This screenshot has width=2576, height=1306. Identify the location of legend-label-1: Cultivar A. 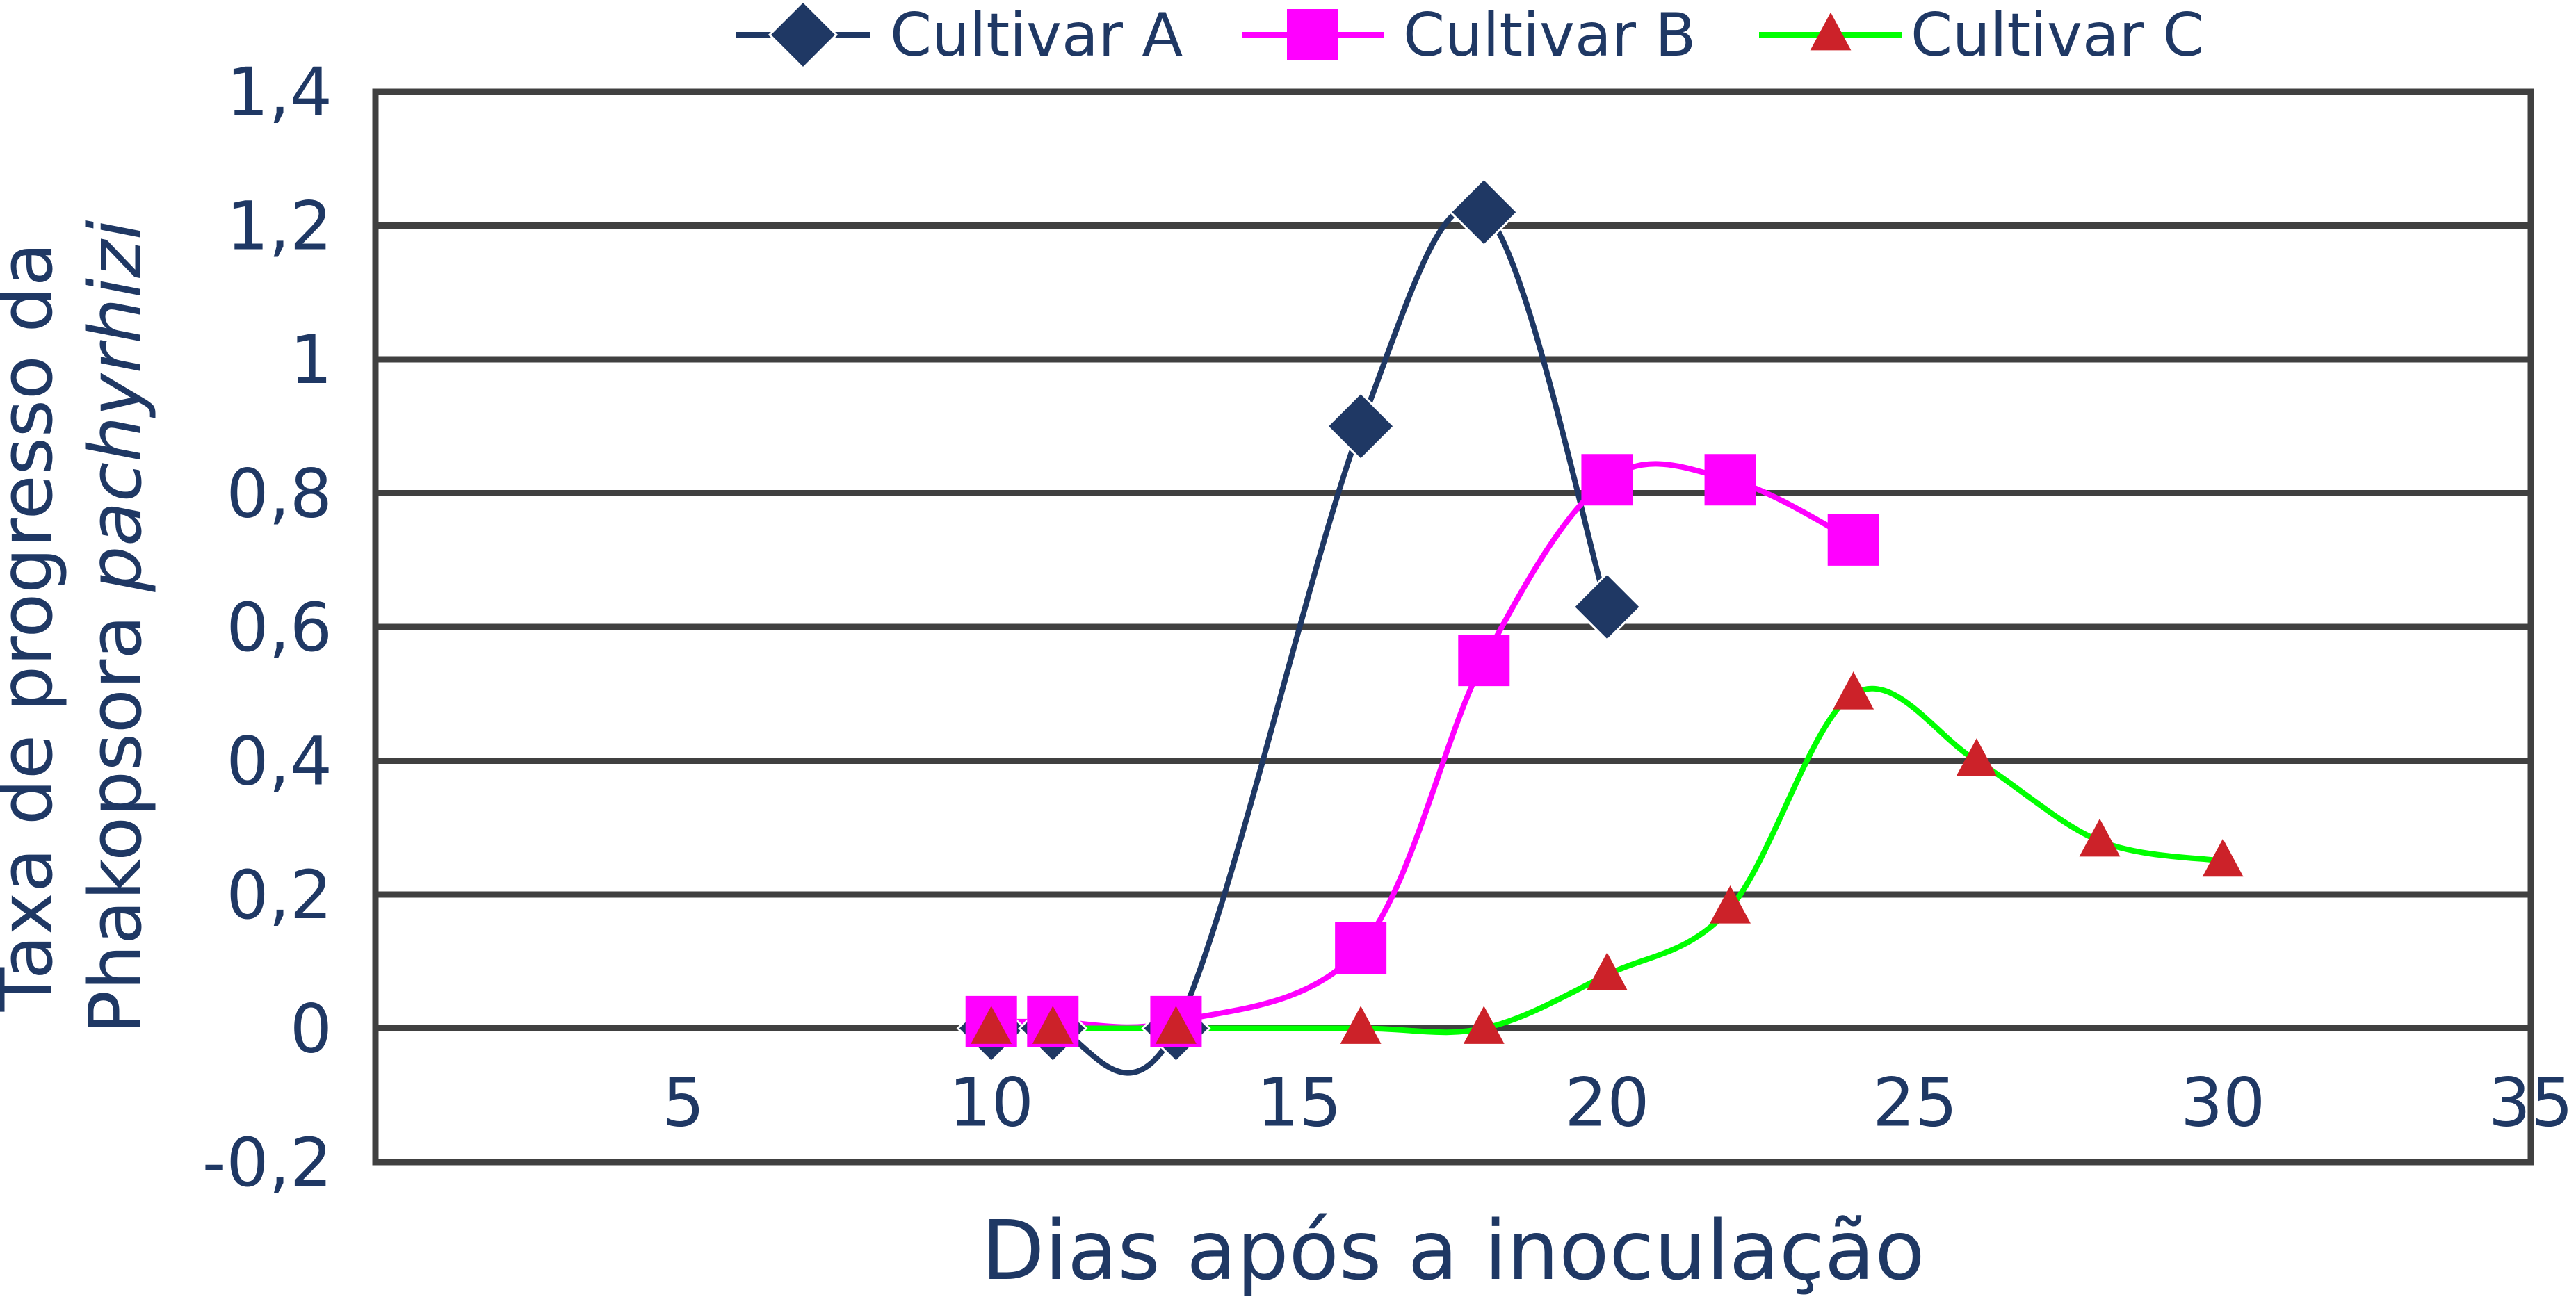
(1036, 35).